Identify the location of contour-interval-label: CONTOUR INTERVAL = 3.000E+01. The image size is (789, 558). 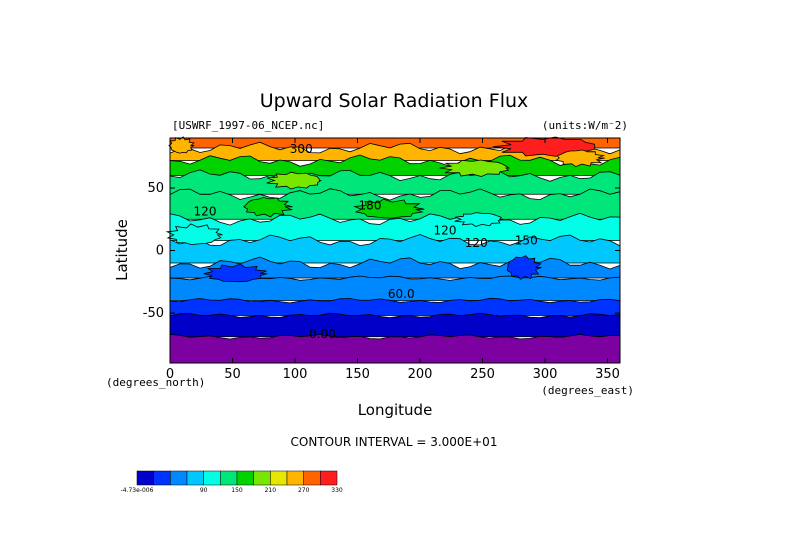
(394, 442).